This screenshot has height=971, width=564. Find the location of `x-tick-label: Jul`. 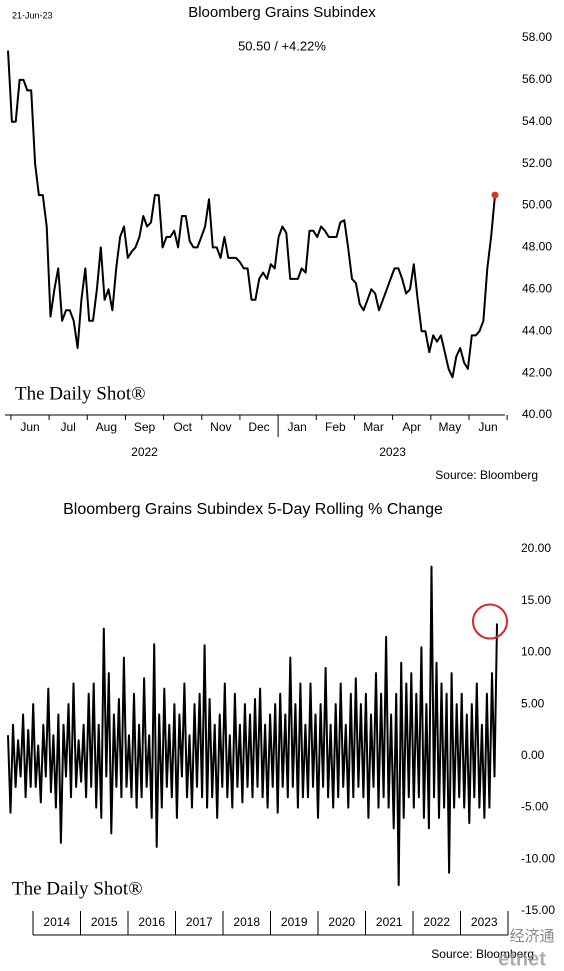

x-tick-label: Jul is located at coordinates (67, 427).